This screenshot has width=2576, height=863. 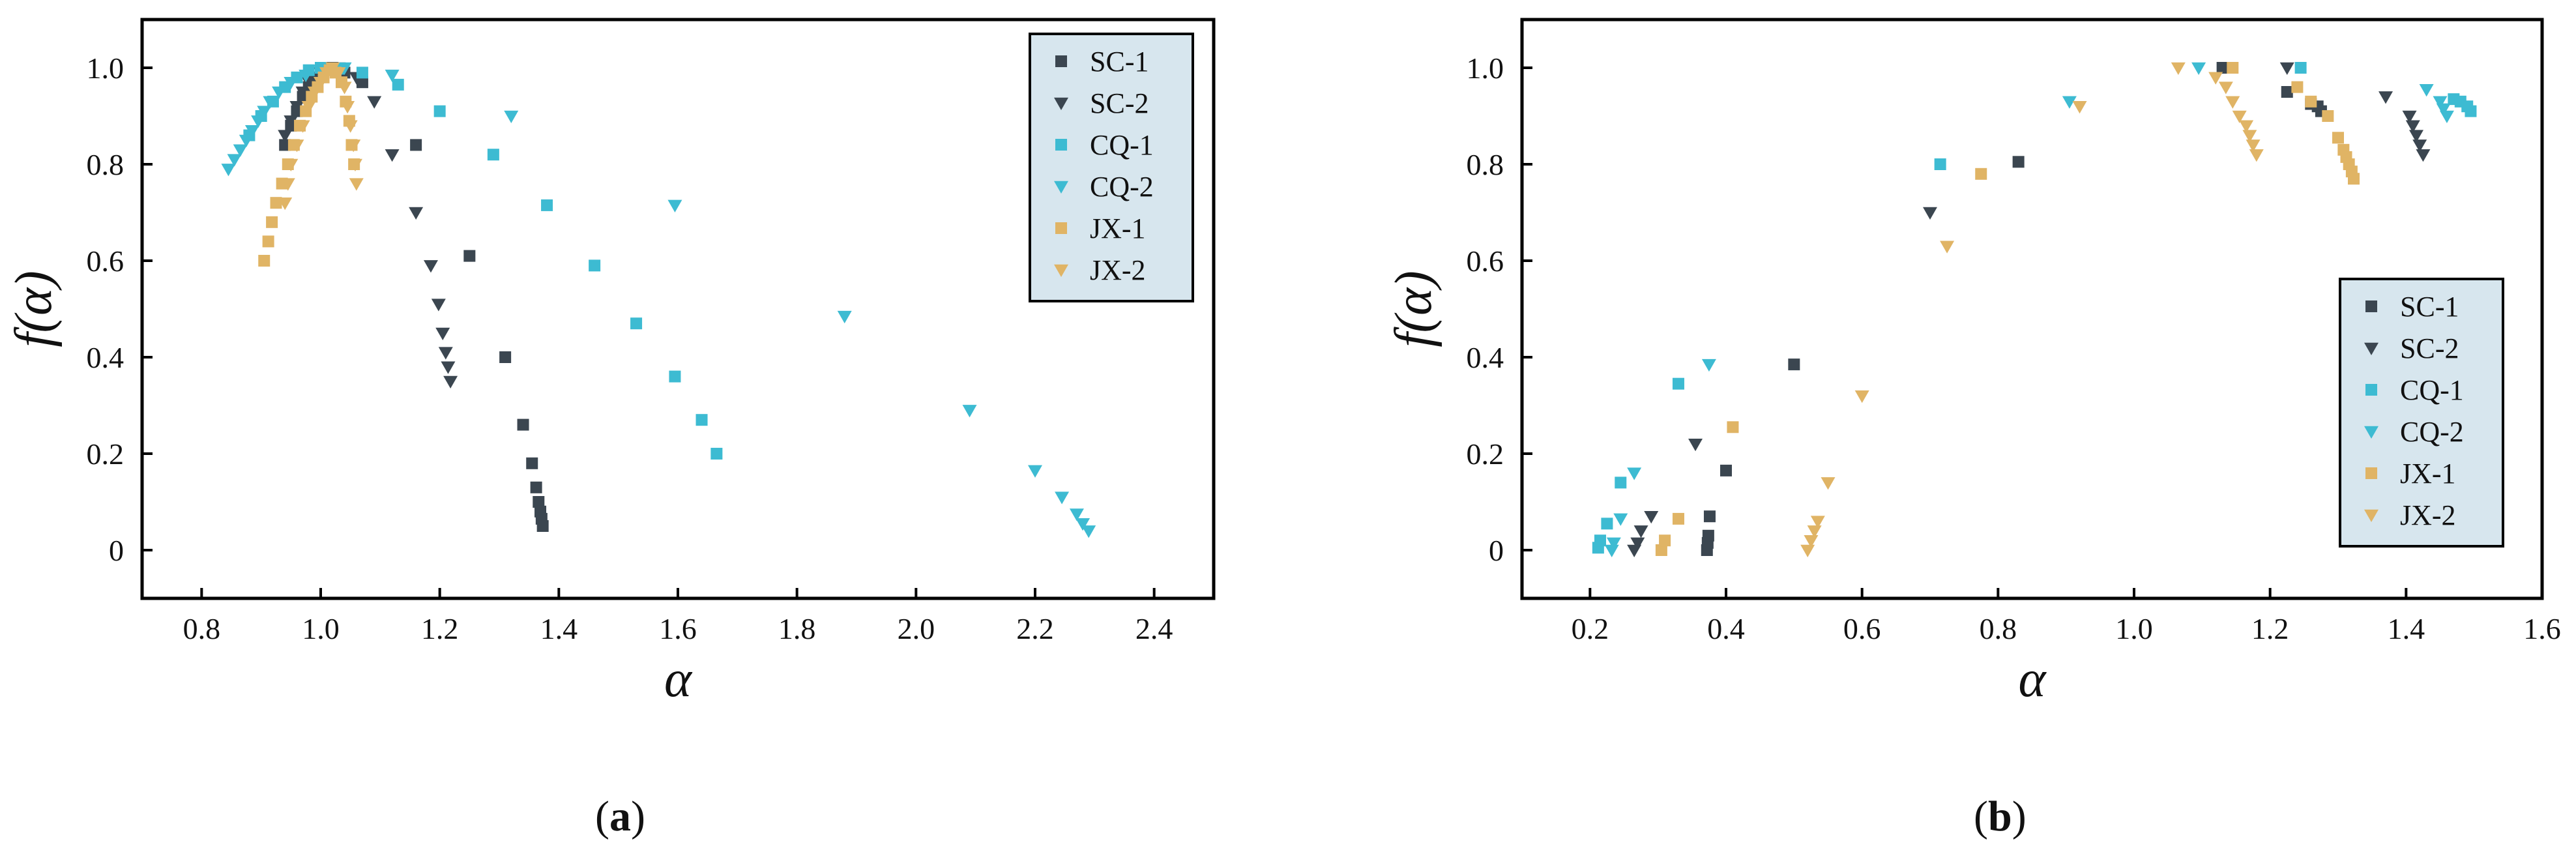 I want to click on y-tick-label-a: 0.8, so click(x=105, y=164).